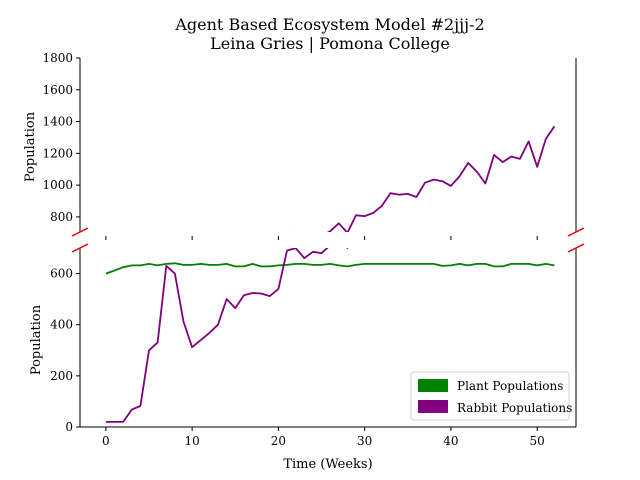 This screenshot has width=640, height=480. What do you see at coordinates (330, 245) in the screenshot?
I see `upper-series-line-plant` at bounding box center [330, 245].